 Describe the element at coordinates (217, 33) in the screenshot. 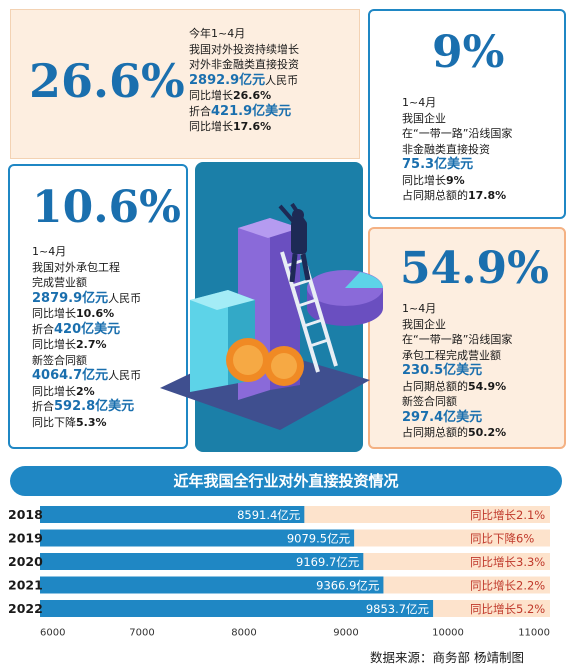

I see `line-text: 今年1~4月` at that location.